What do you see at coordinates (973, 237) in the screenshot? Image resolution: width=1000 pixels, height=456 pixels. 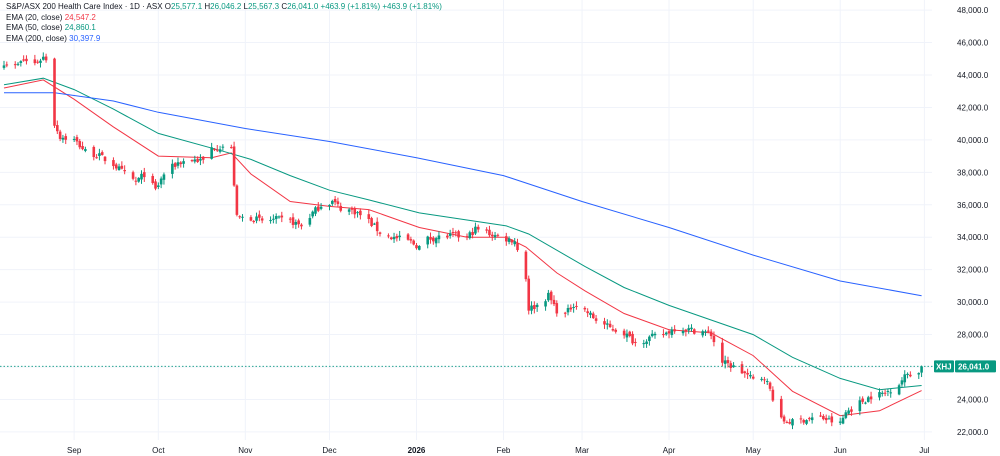 I see `price-tick-label: 34,000.0` at bounding box center [973, 237].